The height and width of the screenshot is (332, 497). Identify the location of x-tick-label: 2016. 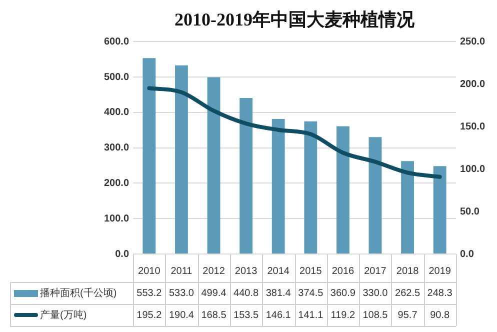
(343, 271).